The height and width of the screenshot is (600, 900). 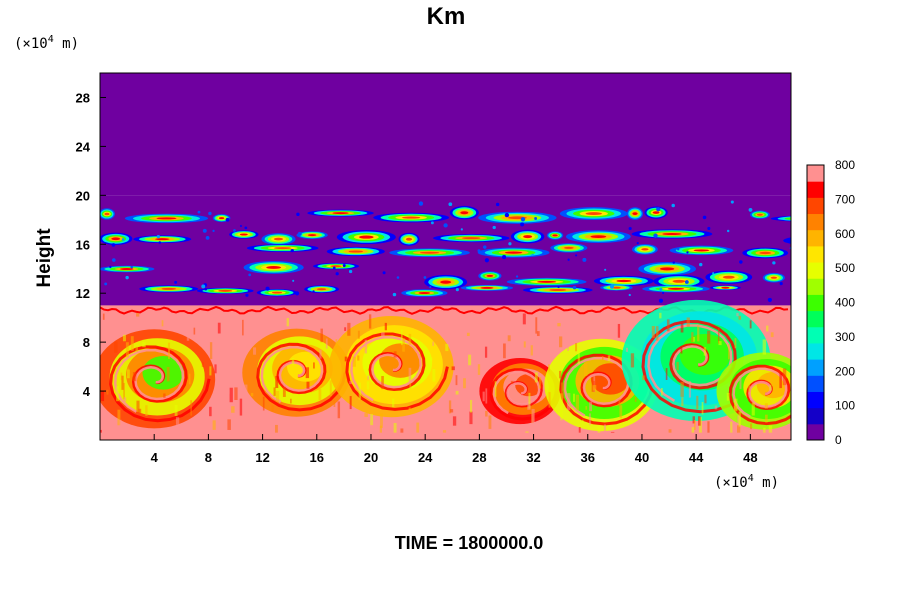 What do you see at coordinates (87, 391) in the screenshot?
I see `y-tick-label: 4` at bounding box center [87, 391].